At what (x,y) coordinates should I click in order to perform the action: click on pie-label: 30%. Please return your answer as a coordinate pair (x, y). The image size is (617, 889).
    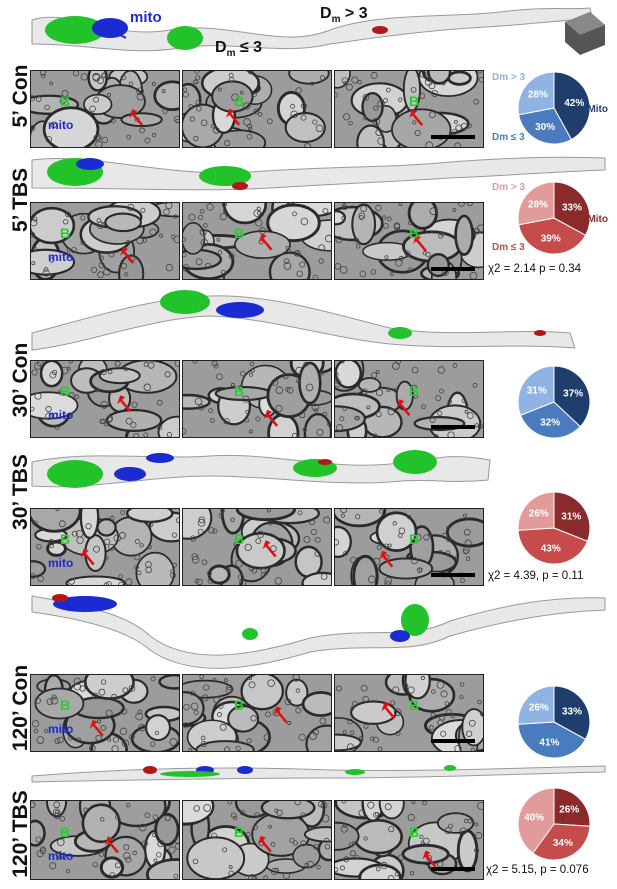
    Looking at the image, I should click on (545, 127).